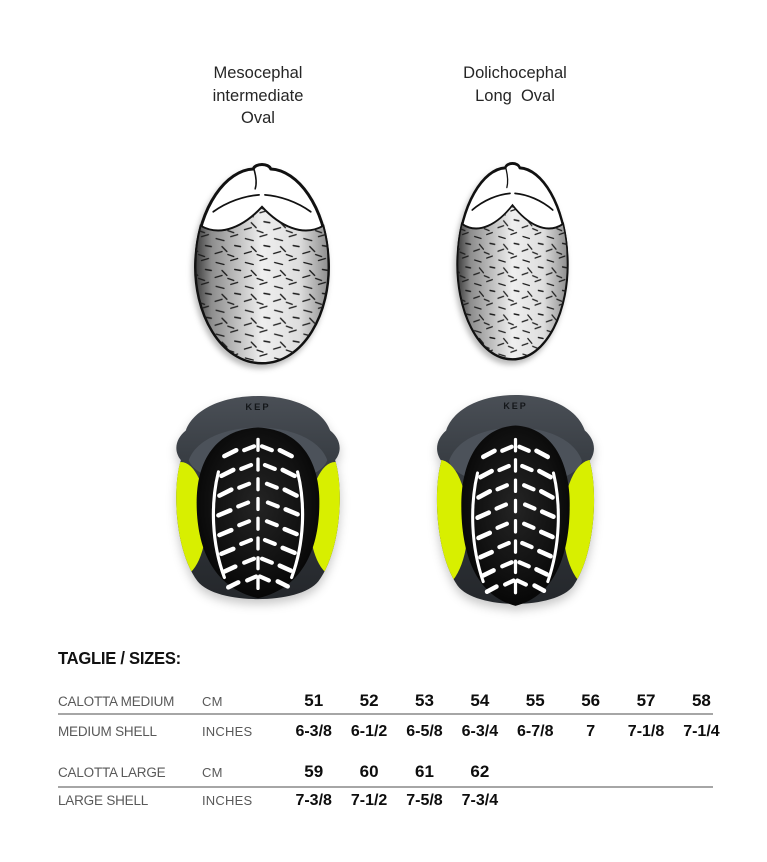 The width and height of the screenshot is (767, 862). Describe the element at coordinates (119, 658) in the screenshot. I see `sizes-heading: TAGLIE / SIZES:` at that location.